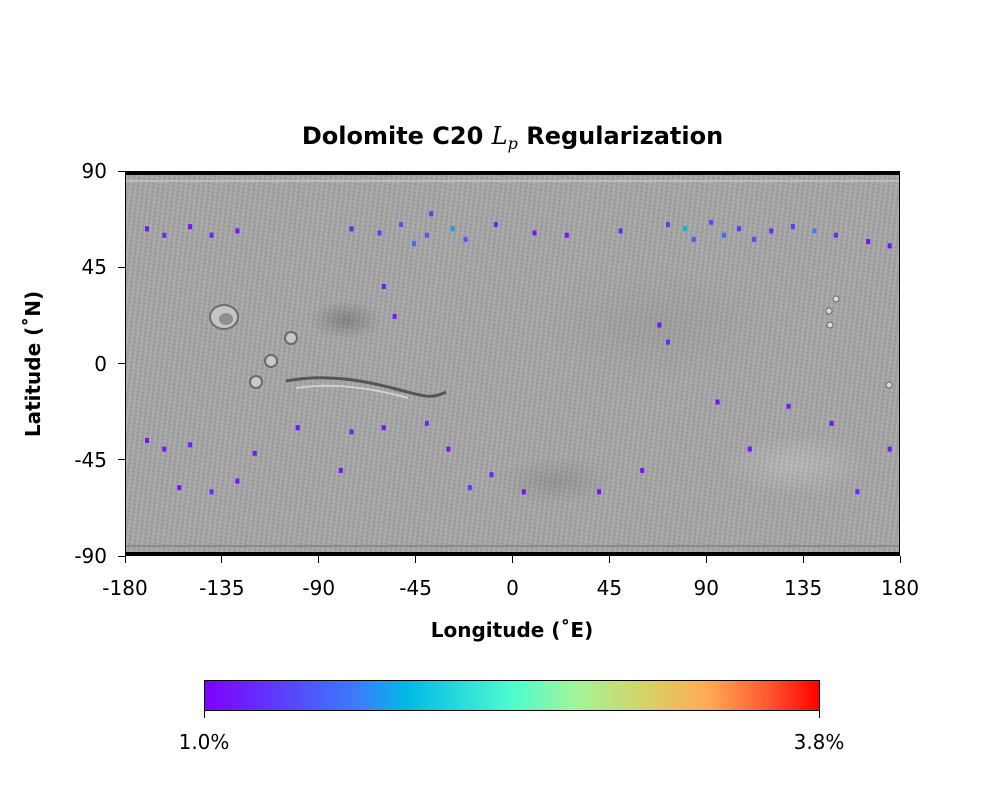  I want to click on y-tick-label: -90, so click(90, 556).